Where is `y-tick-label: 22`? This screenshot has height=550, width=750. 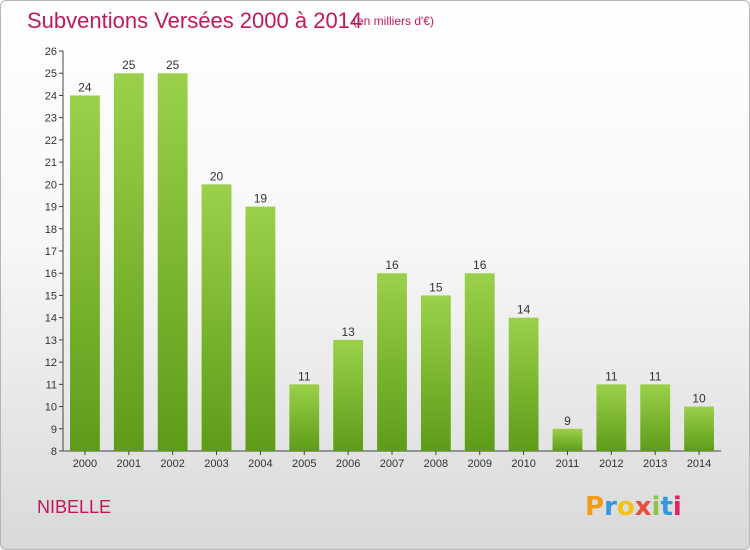
y-tick-label: 22 is located at coordinates (51, 141).